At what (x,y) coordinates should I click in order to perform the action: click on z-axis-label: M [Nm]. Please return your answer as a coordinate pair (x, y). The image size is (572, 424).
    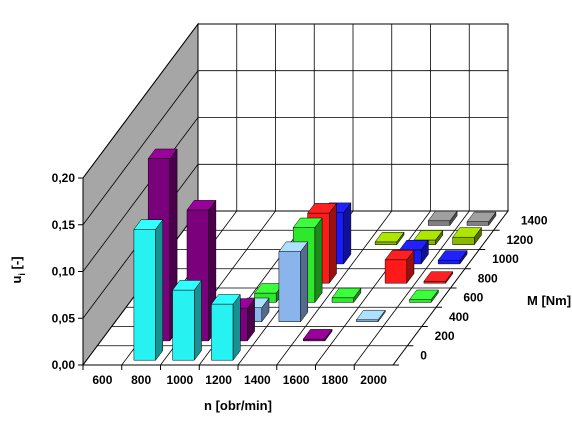
    Looking at the image, I should click on (549, 300).